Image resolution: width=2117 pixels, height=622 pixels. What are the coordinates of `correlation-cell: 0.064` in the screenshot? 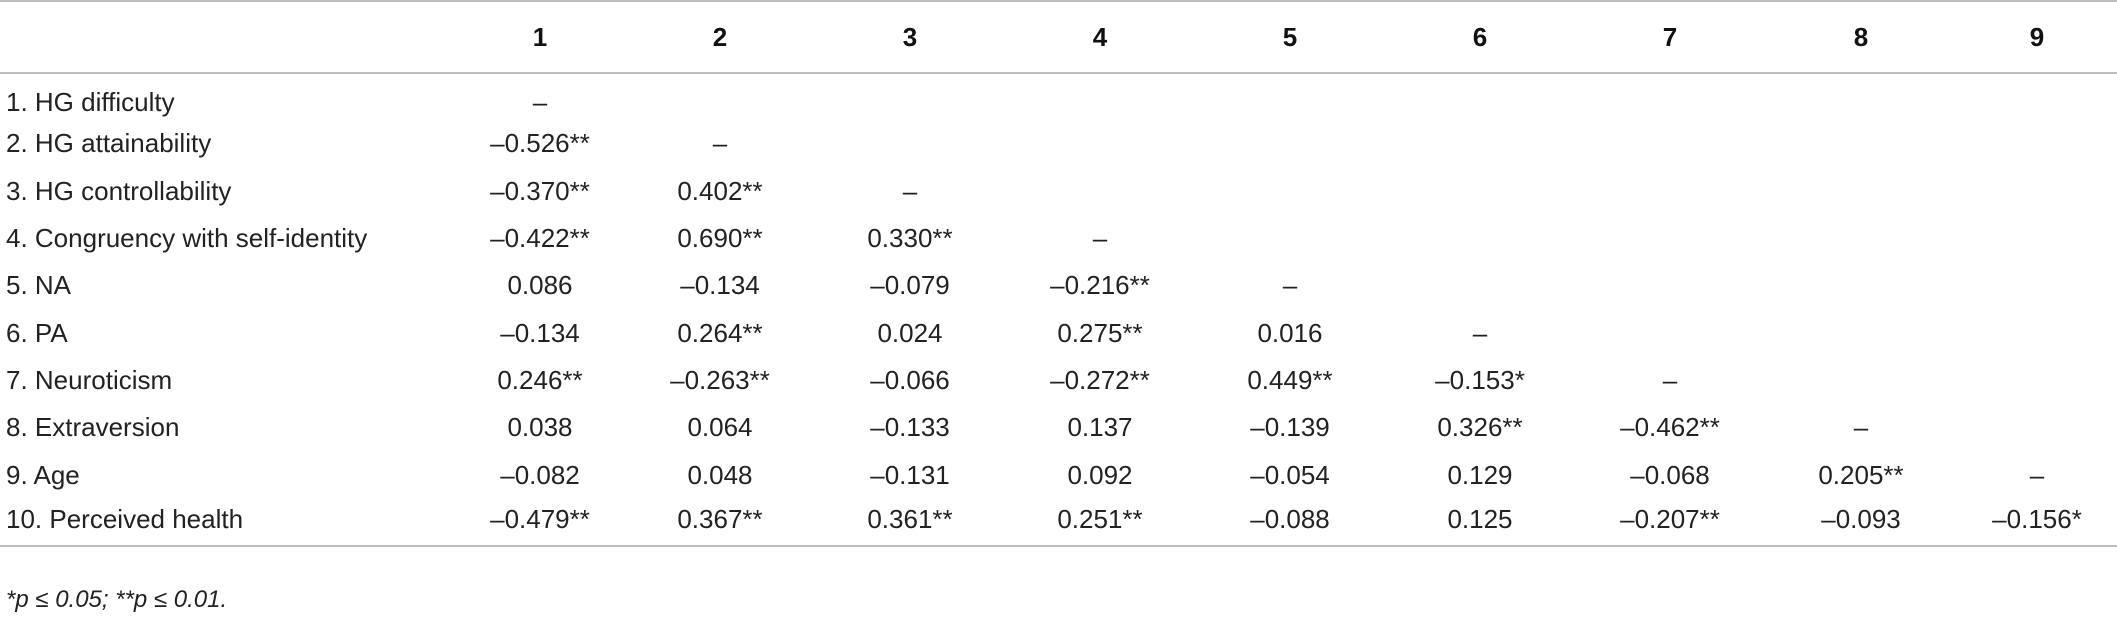 It's located at (720, 427).